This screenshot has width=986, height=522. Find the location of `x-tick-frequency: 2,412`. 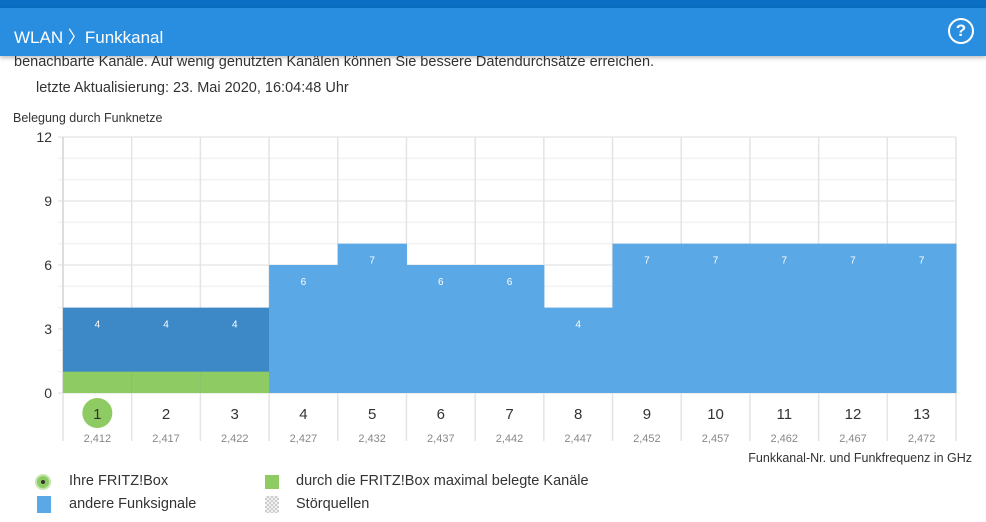

x-tick-frequency: 2,412 is located at coordinates (98, 439).